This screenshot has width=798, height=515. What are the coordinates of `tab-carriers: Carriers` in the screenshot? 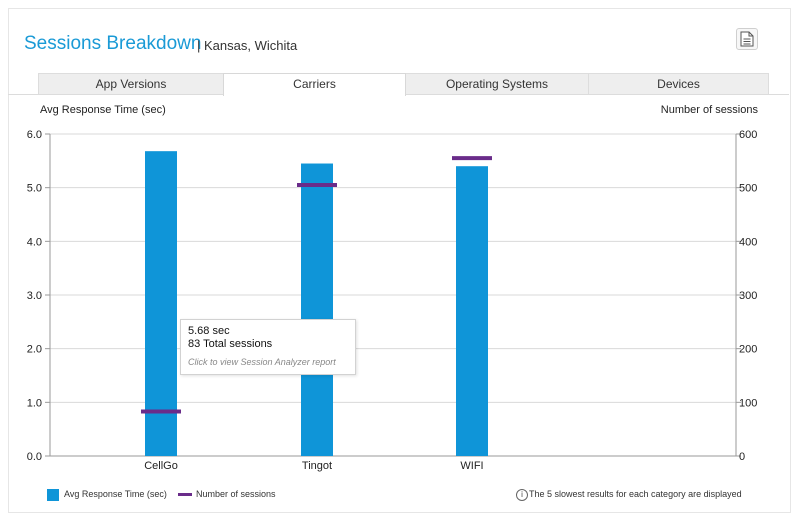 It's located at (314, 84).